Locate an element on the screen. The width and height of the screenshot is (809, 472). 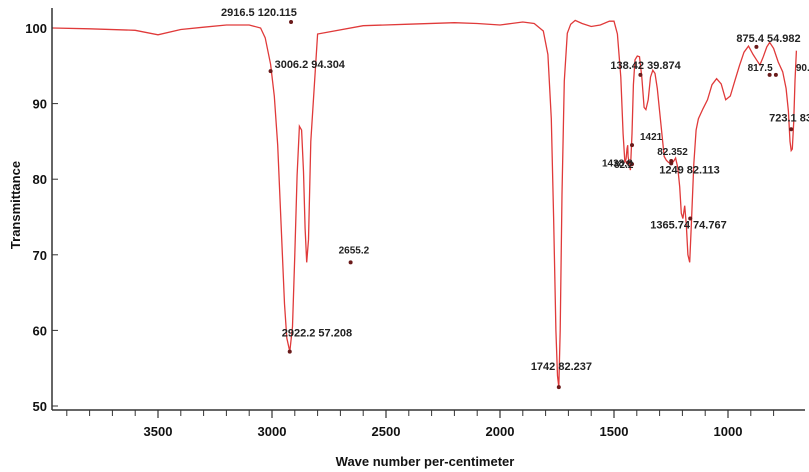
x-tick-label: 3500 is located at coordinates (158, 431).